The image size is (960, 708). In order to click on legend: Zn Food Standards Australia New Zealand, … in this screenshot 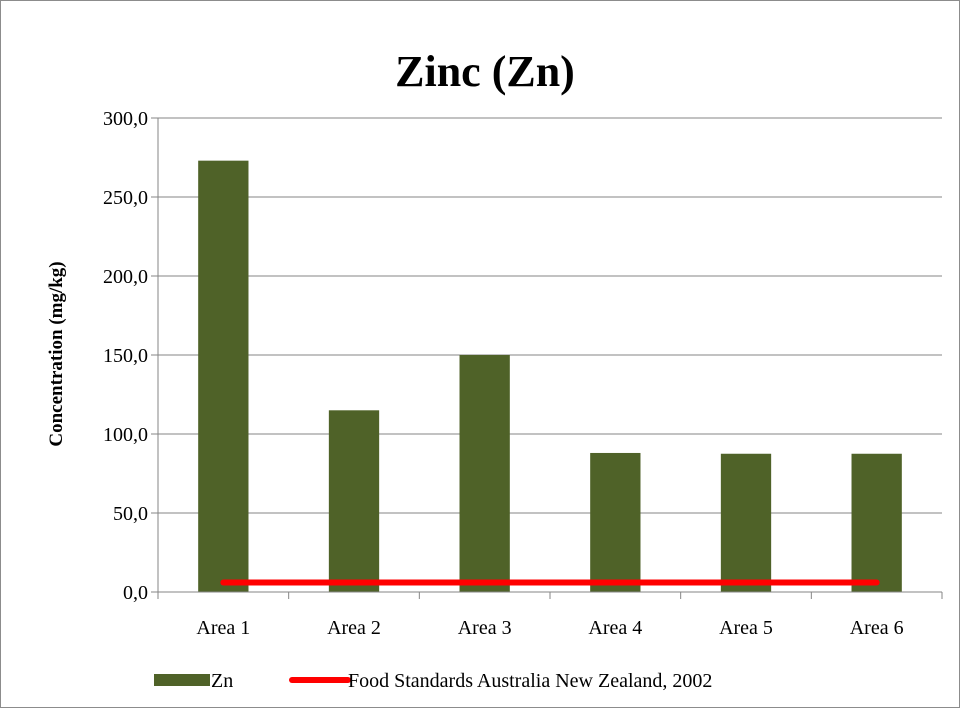, I will do `click(433, 681)`.